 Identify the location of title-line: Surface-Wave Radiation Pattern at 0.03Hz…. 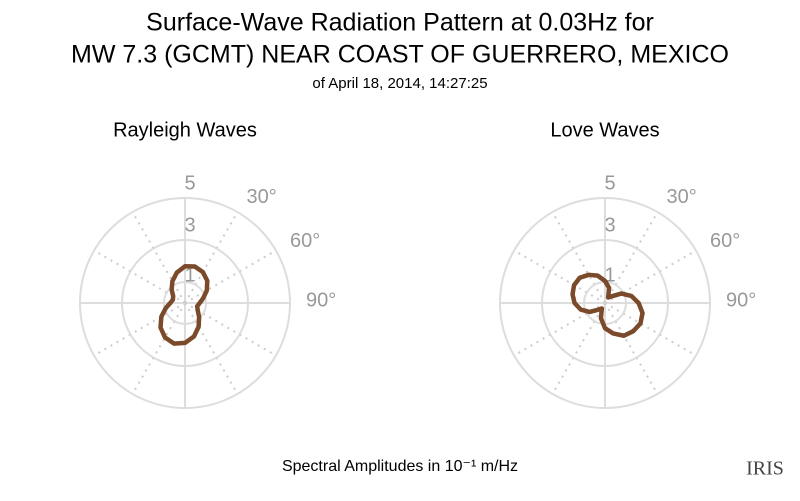
(400, 23).